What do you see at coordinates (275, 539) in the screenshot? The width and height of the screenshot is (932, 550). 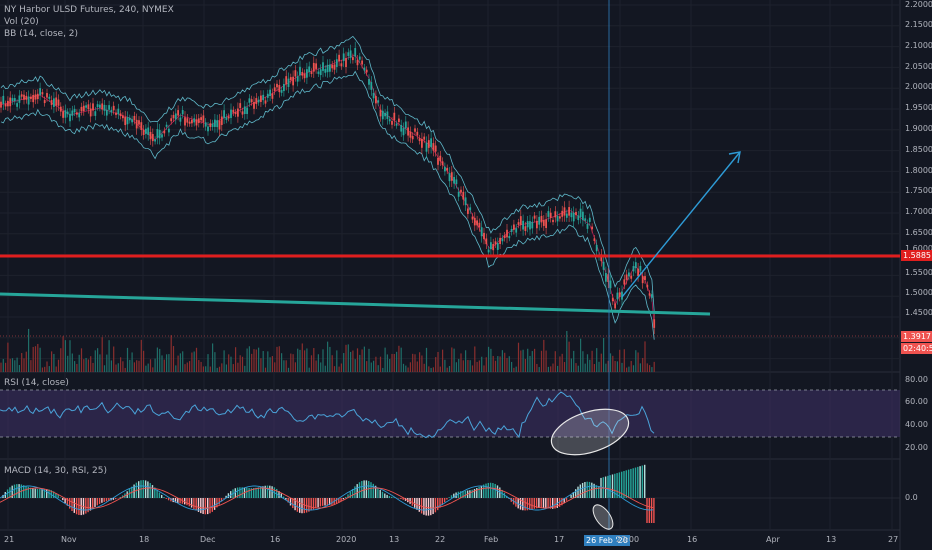 I see `time-tick: 16` at bounding box center [275, 539].